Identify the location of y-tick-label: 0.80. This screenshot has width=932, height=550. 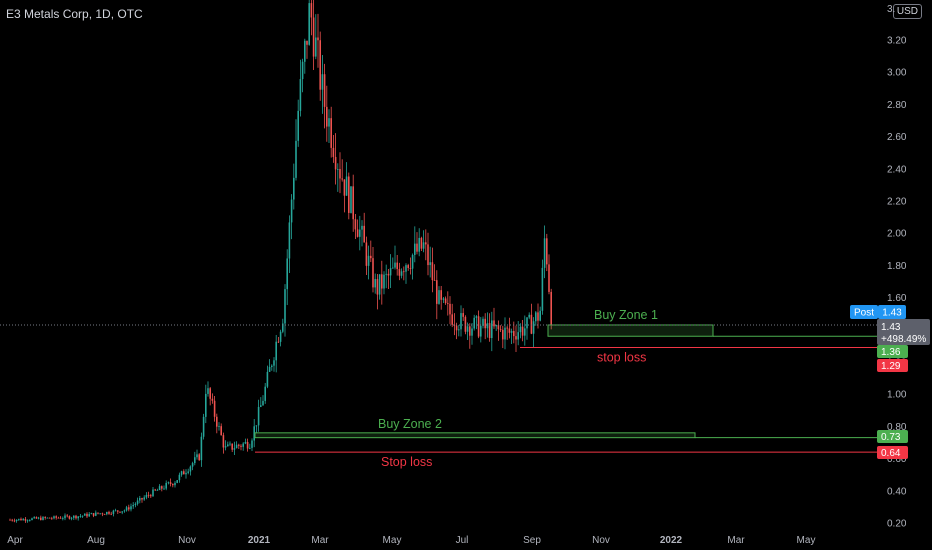
(897, 427).